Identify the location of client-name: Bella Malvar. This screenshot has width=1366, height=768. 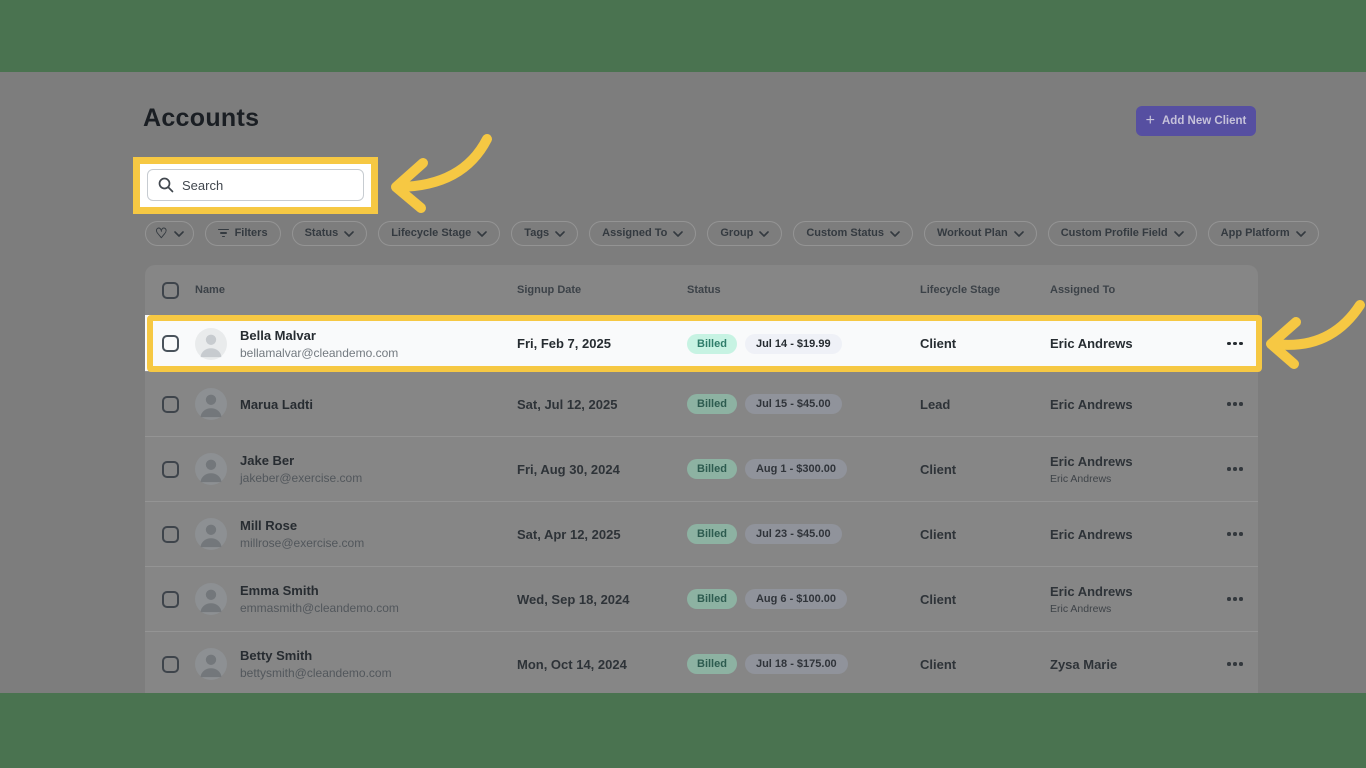
(278, 335).